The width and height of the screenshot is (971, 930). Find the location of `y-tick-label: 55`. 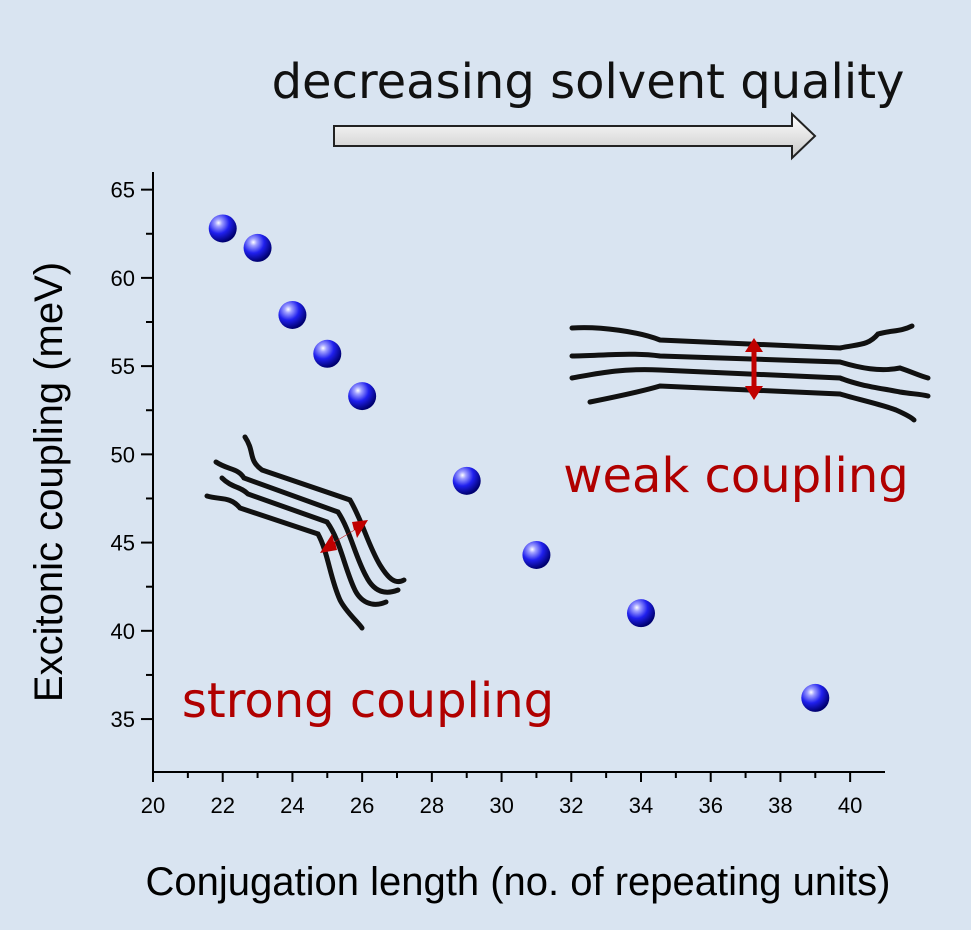

y-tick-label: 55 is located at coordinates (123, 366).